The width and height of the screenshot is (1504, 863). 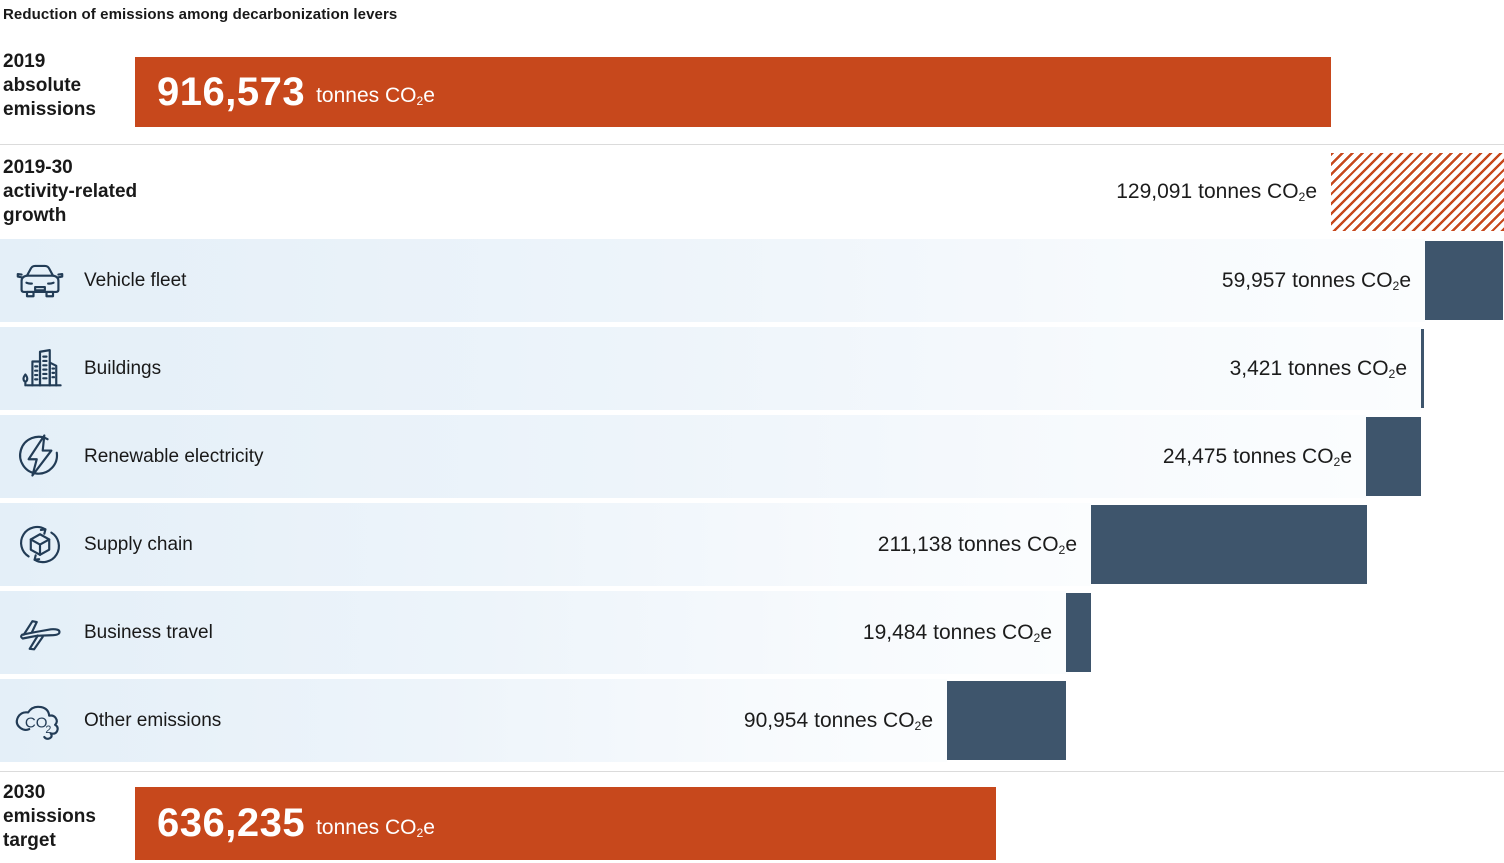 I want to click on lever-label: Buildings, so click(x=123, y=368).